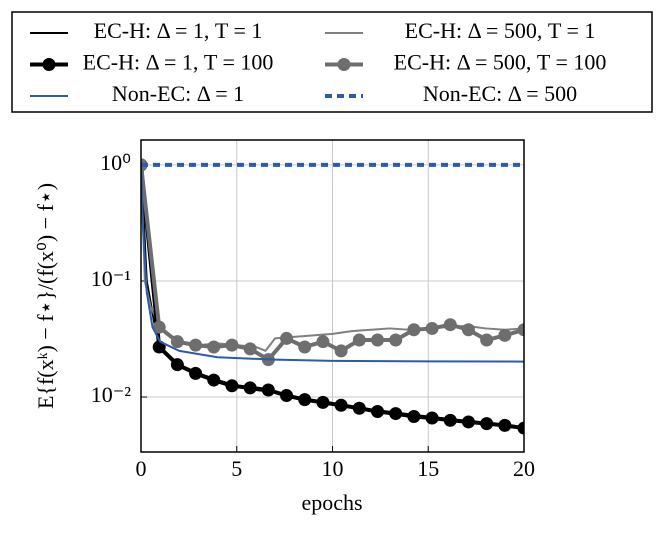  I want to click on x-tick-label: 15, so click(428, 468).